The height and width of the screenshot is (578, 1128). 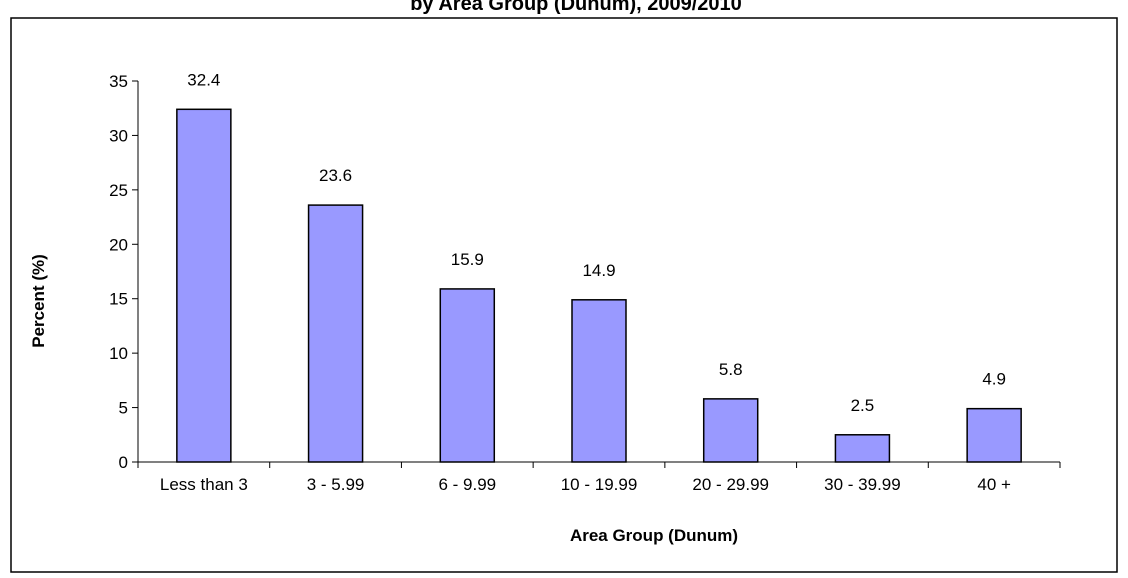 What do you see at coordinates (336, 484) in the screenshot?
I see `x-tick-label: 3 - 5.99` at bounding box center [336, 484].